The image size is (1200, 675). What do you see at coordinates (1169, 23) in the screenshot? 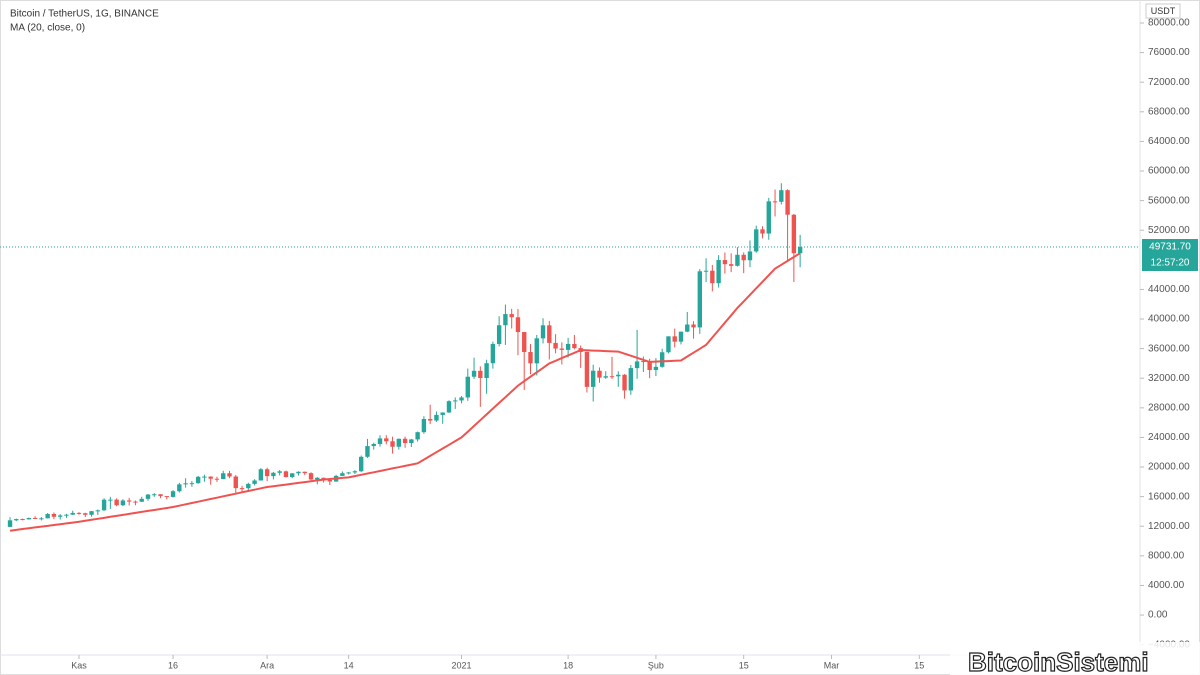
I see `y-tick-label: 80000.00` at bounding box center [1169, 23].